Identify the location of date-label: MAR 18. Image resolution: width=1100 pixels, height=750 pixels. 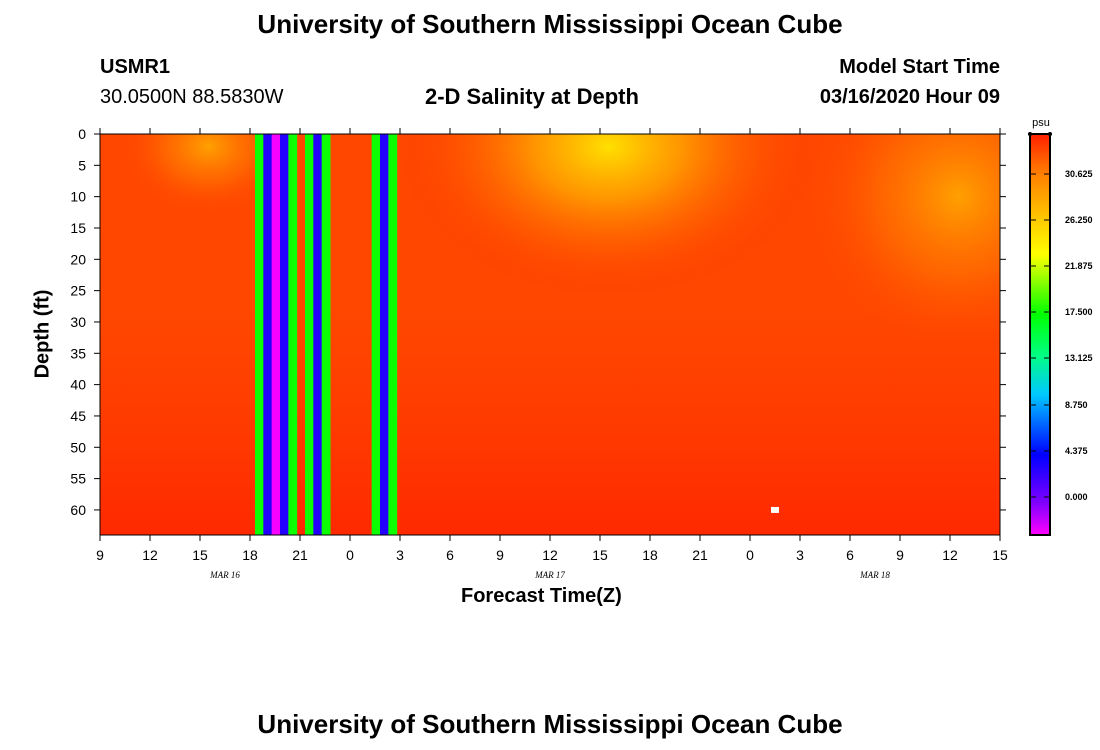
(874, 575).